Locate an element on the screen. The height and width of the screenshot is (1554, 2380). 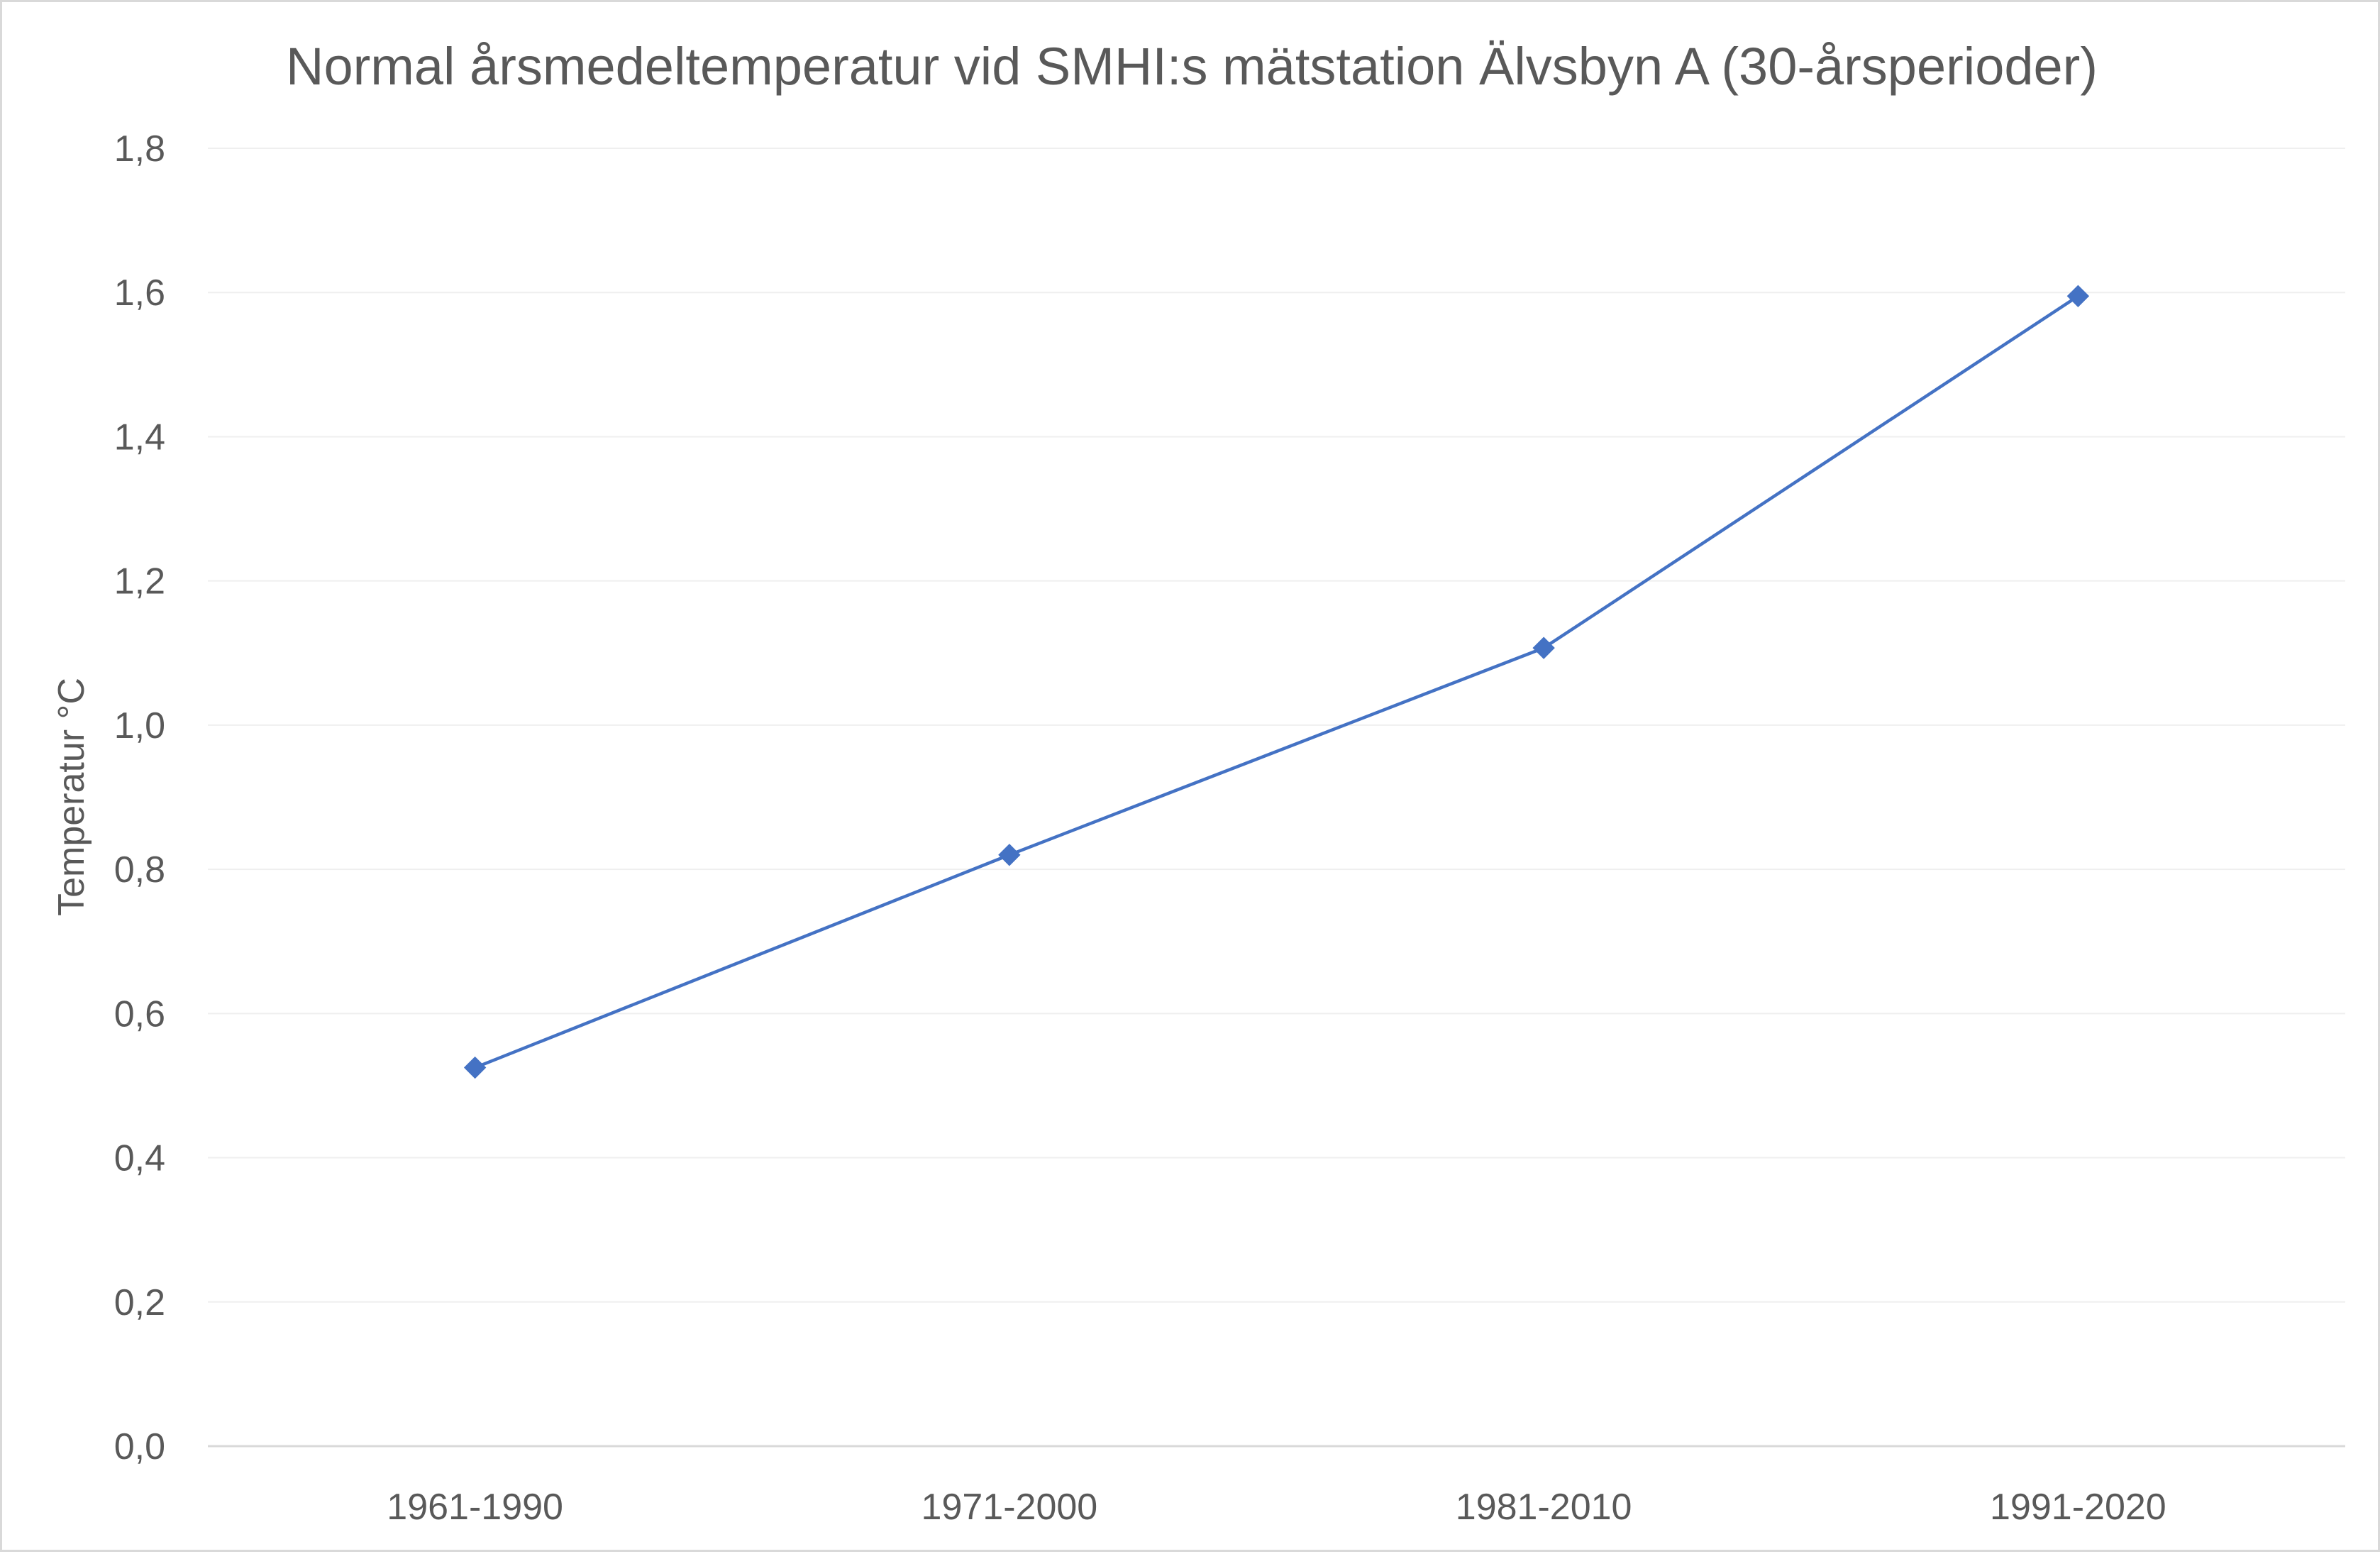
x-tick-label: 1981-2010 is located at coordinates (1544, 1507).